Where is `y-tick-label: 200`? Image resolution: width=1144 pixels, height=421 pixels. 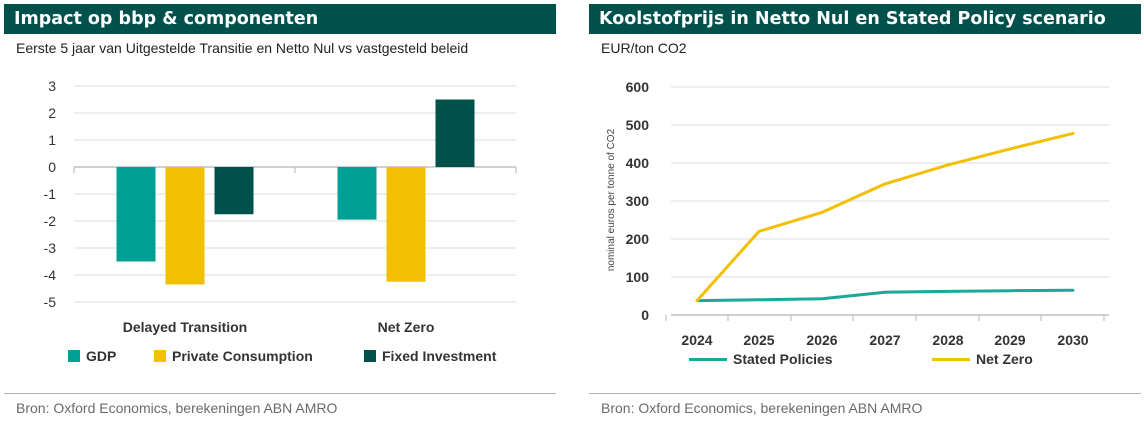 y-tick-label: 200 is located at coordinates (638, 239).